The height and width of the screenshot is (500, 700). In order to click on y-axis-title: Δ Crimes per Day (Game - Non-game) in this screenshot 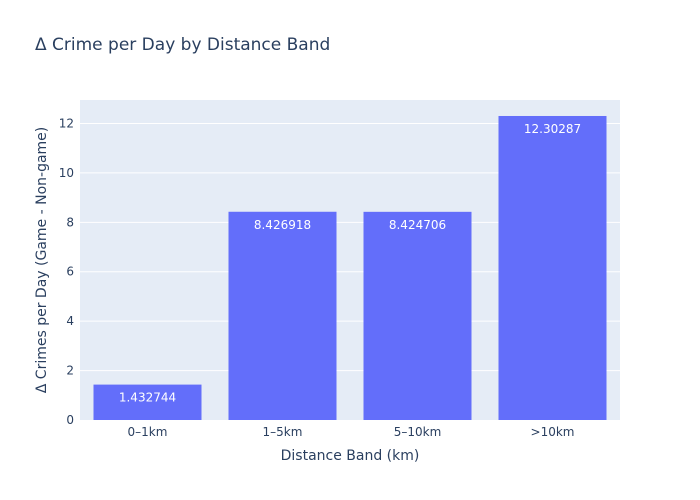, I will do `click(42, 260)`.